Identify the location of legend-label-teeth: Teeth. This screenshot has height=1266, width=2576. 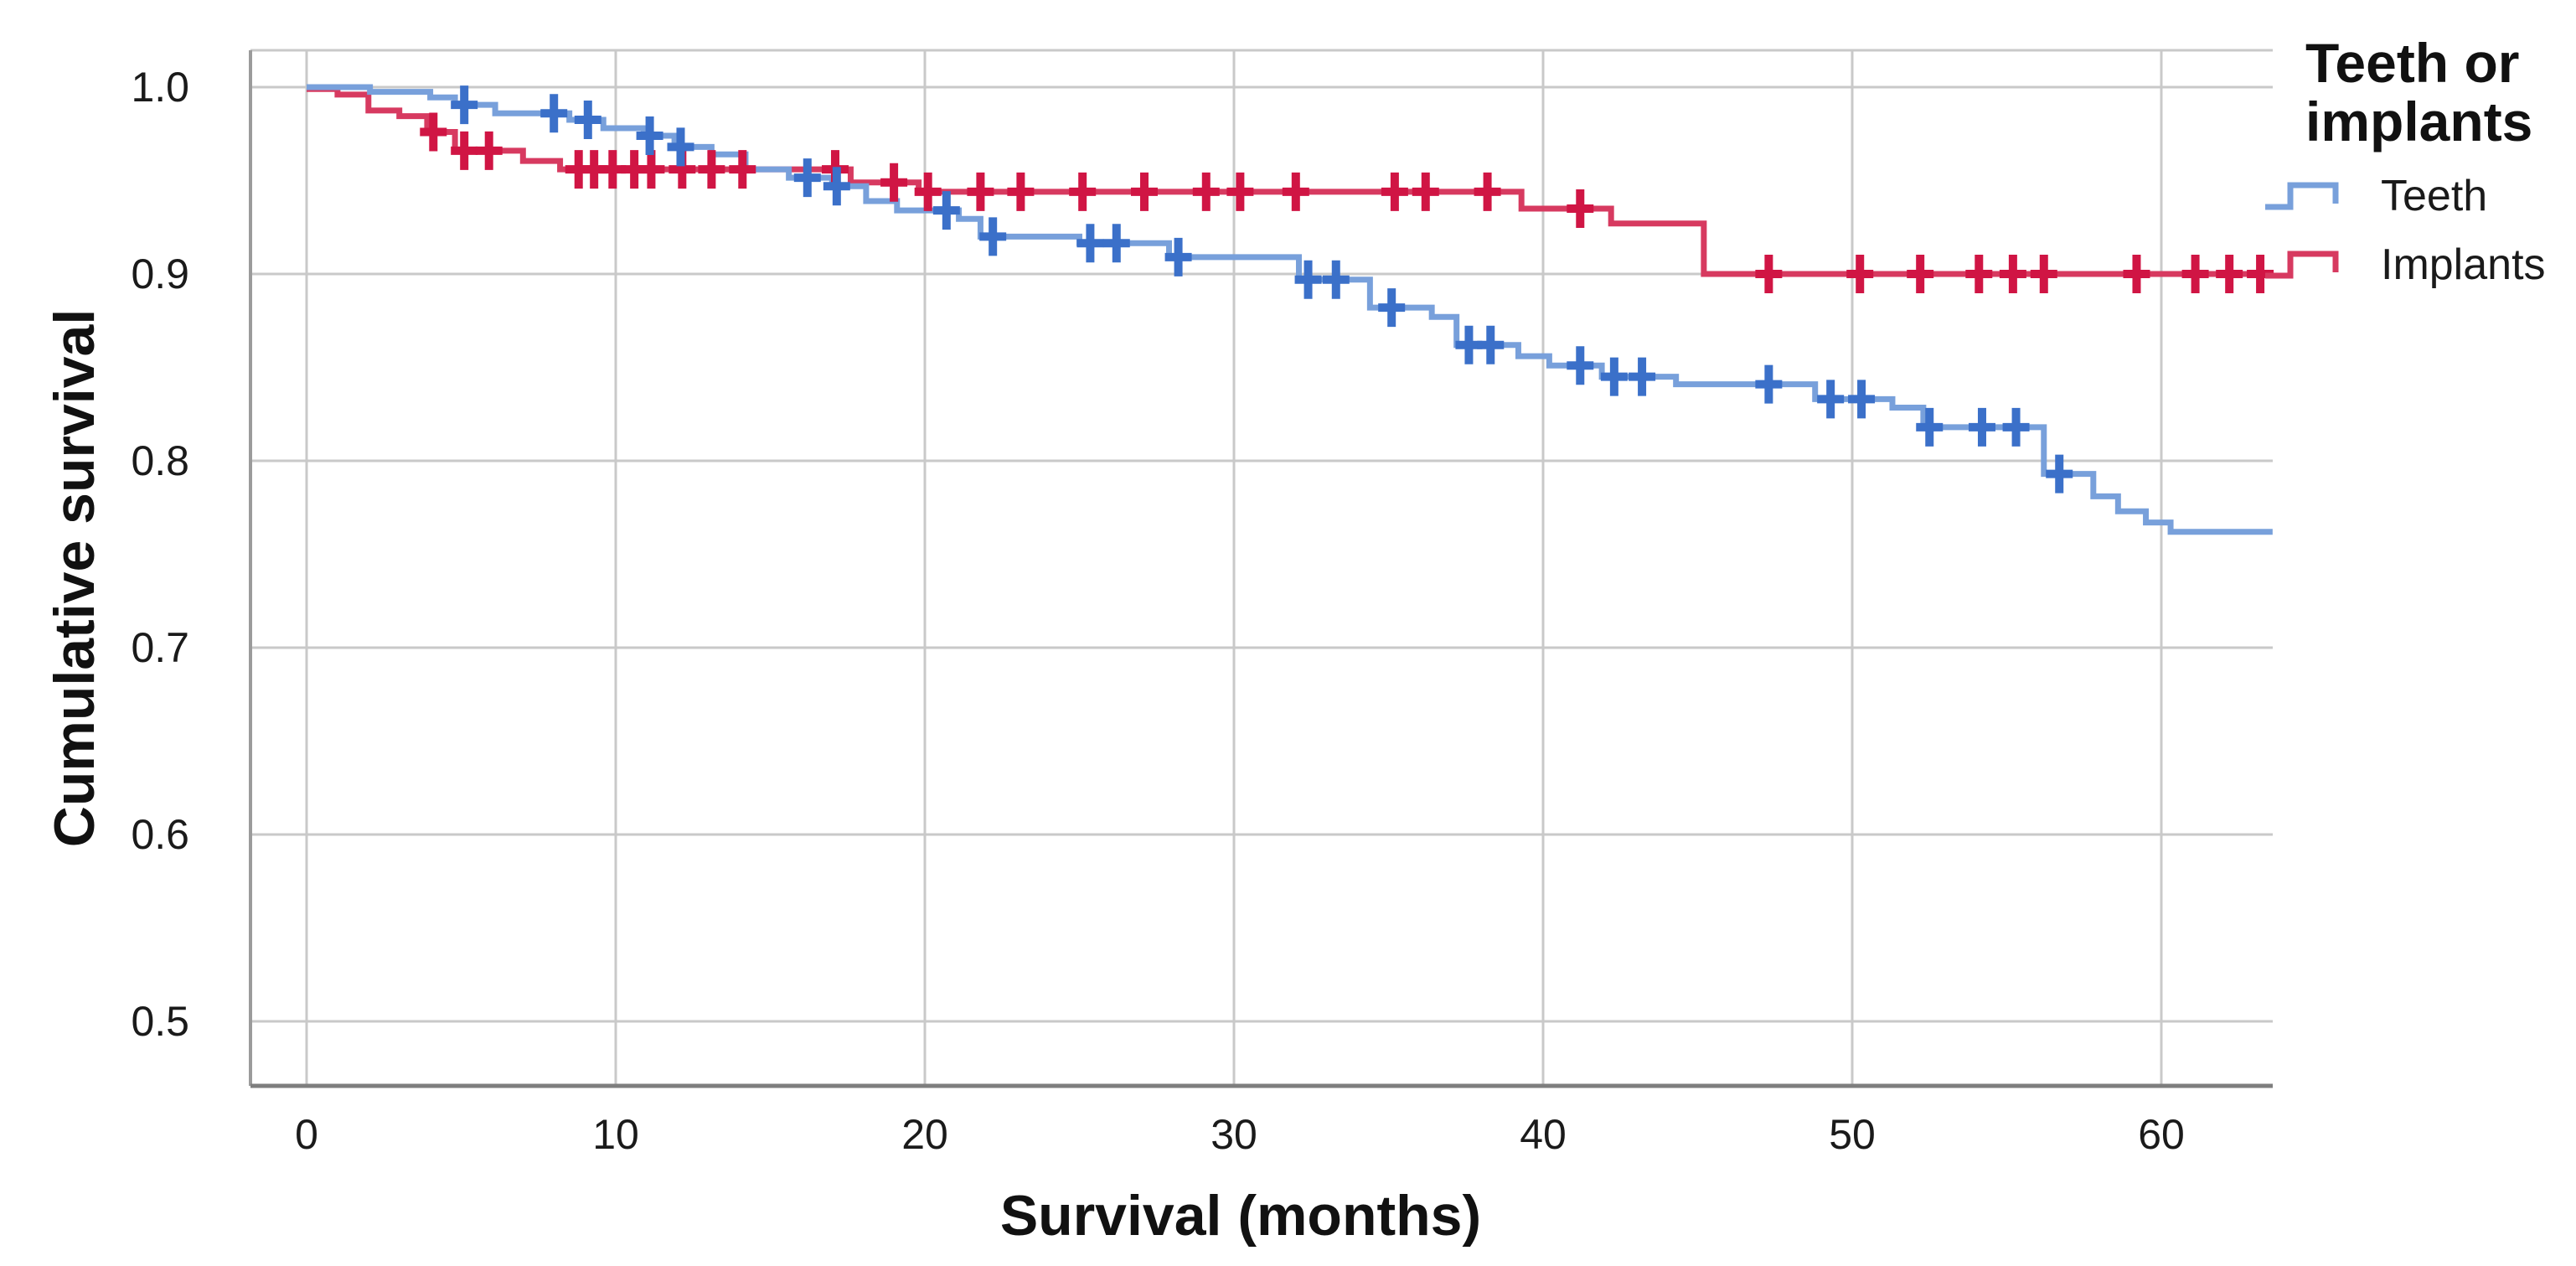
(2434, 196).